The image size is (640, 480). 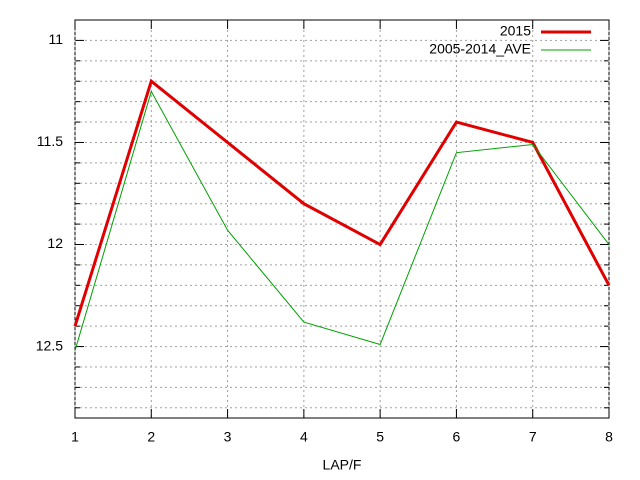 I want to click on x-axis-label: LAP/F, so click(x=342, y=465).